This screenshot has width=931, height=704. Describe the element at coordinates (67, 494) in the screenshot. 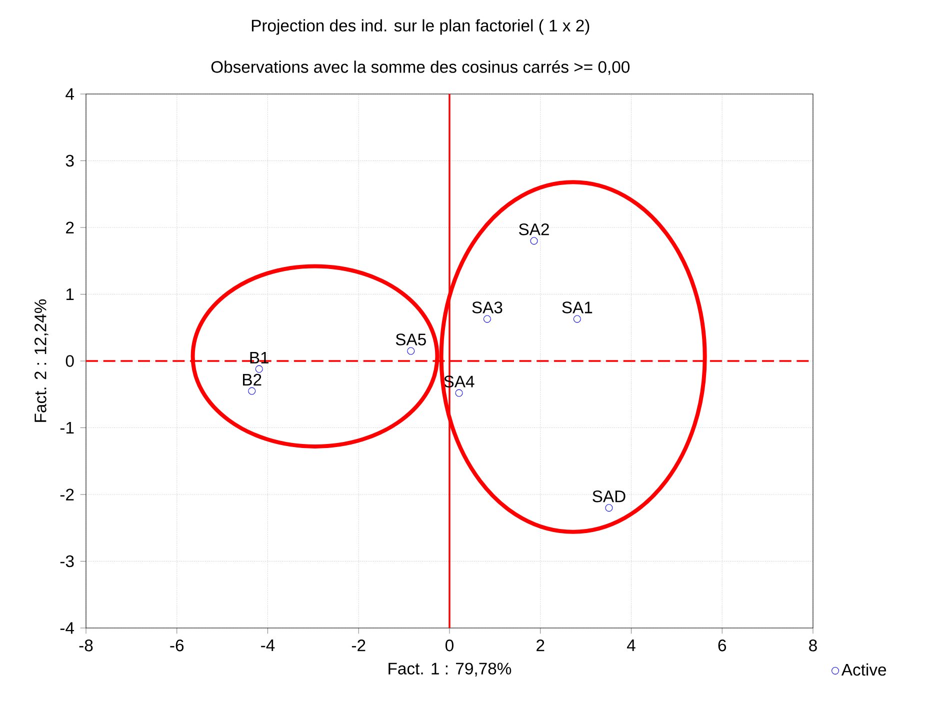

I see `y-tick-label: -2` at that location.